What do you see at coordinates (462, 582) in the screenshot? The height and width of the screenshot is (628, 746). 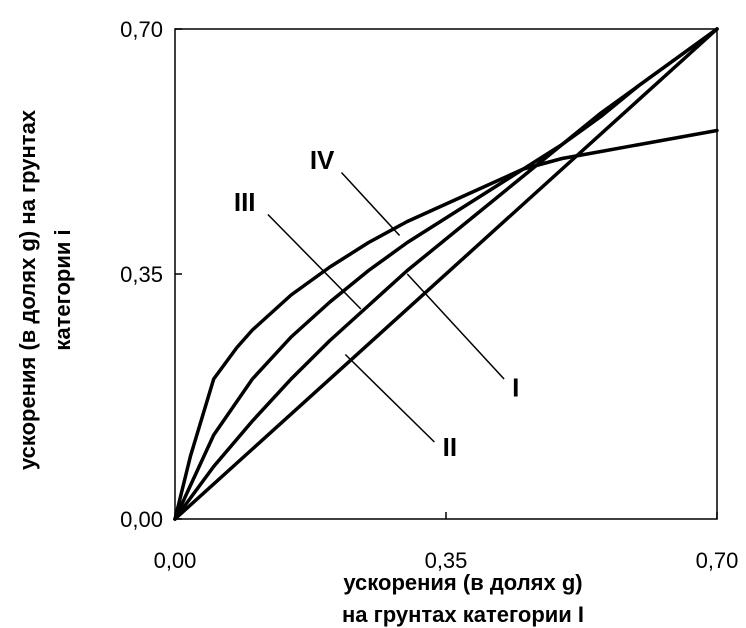 I see `x-axis-title: ускорения (в долях g)` at bounding box center [462, 582].